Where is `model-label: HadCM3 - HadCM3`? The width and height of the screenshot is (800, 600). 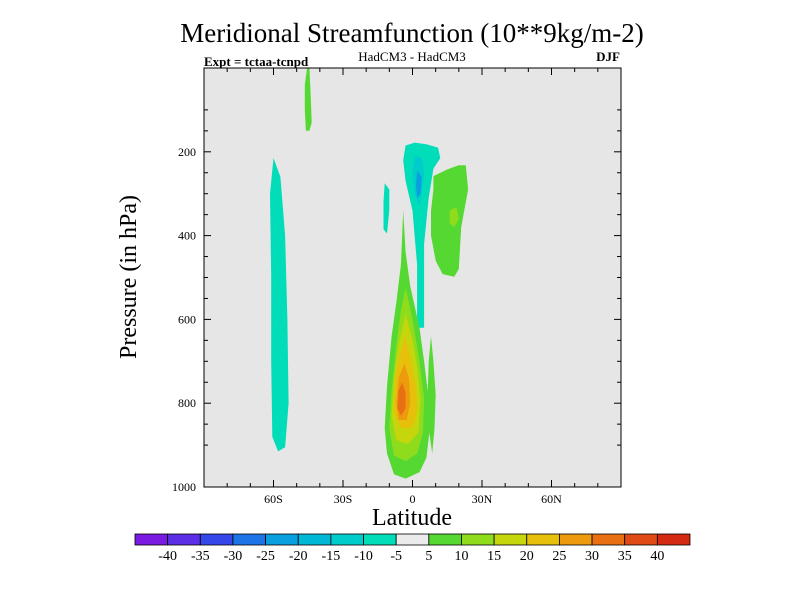 model-label: HadCM3 - HadCM3 is located at coordinates (412, 56).